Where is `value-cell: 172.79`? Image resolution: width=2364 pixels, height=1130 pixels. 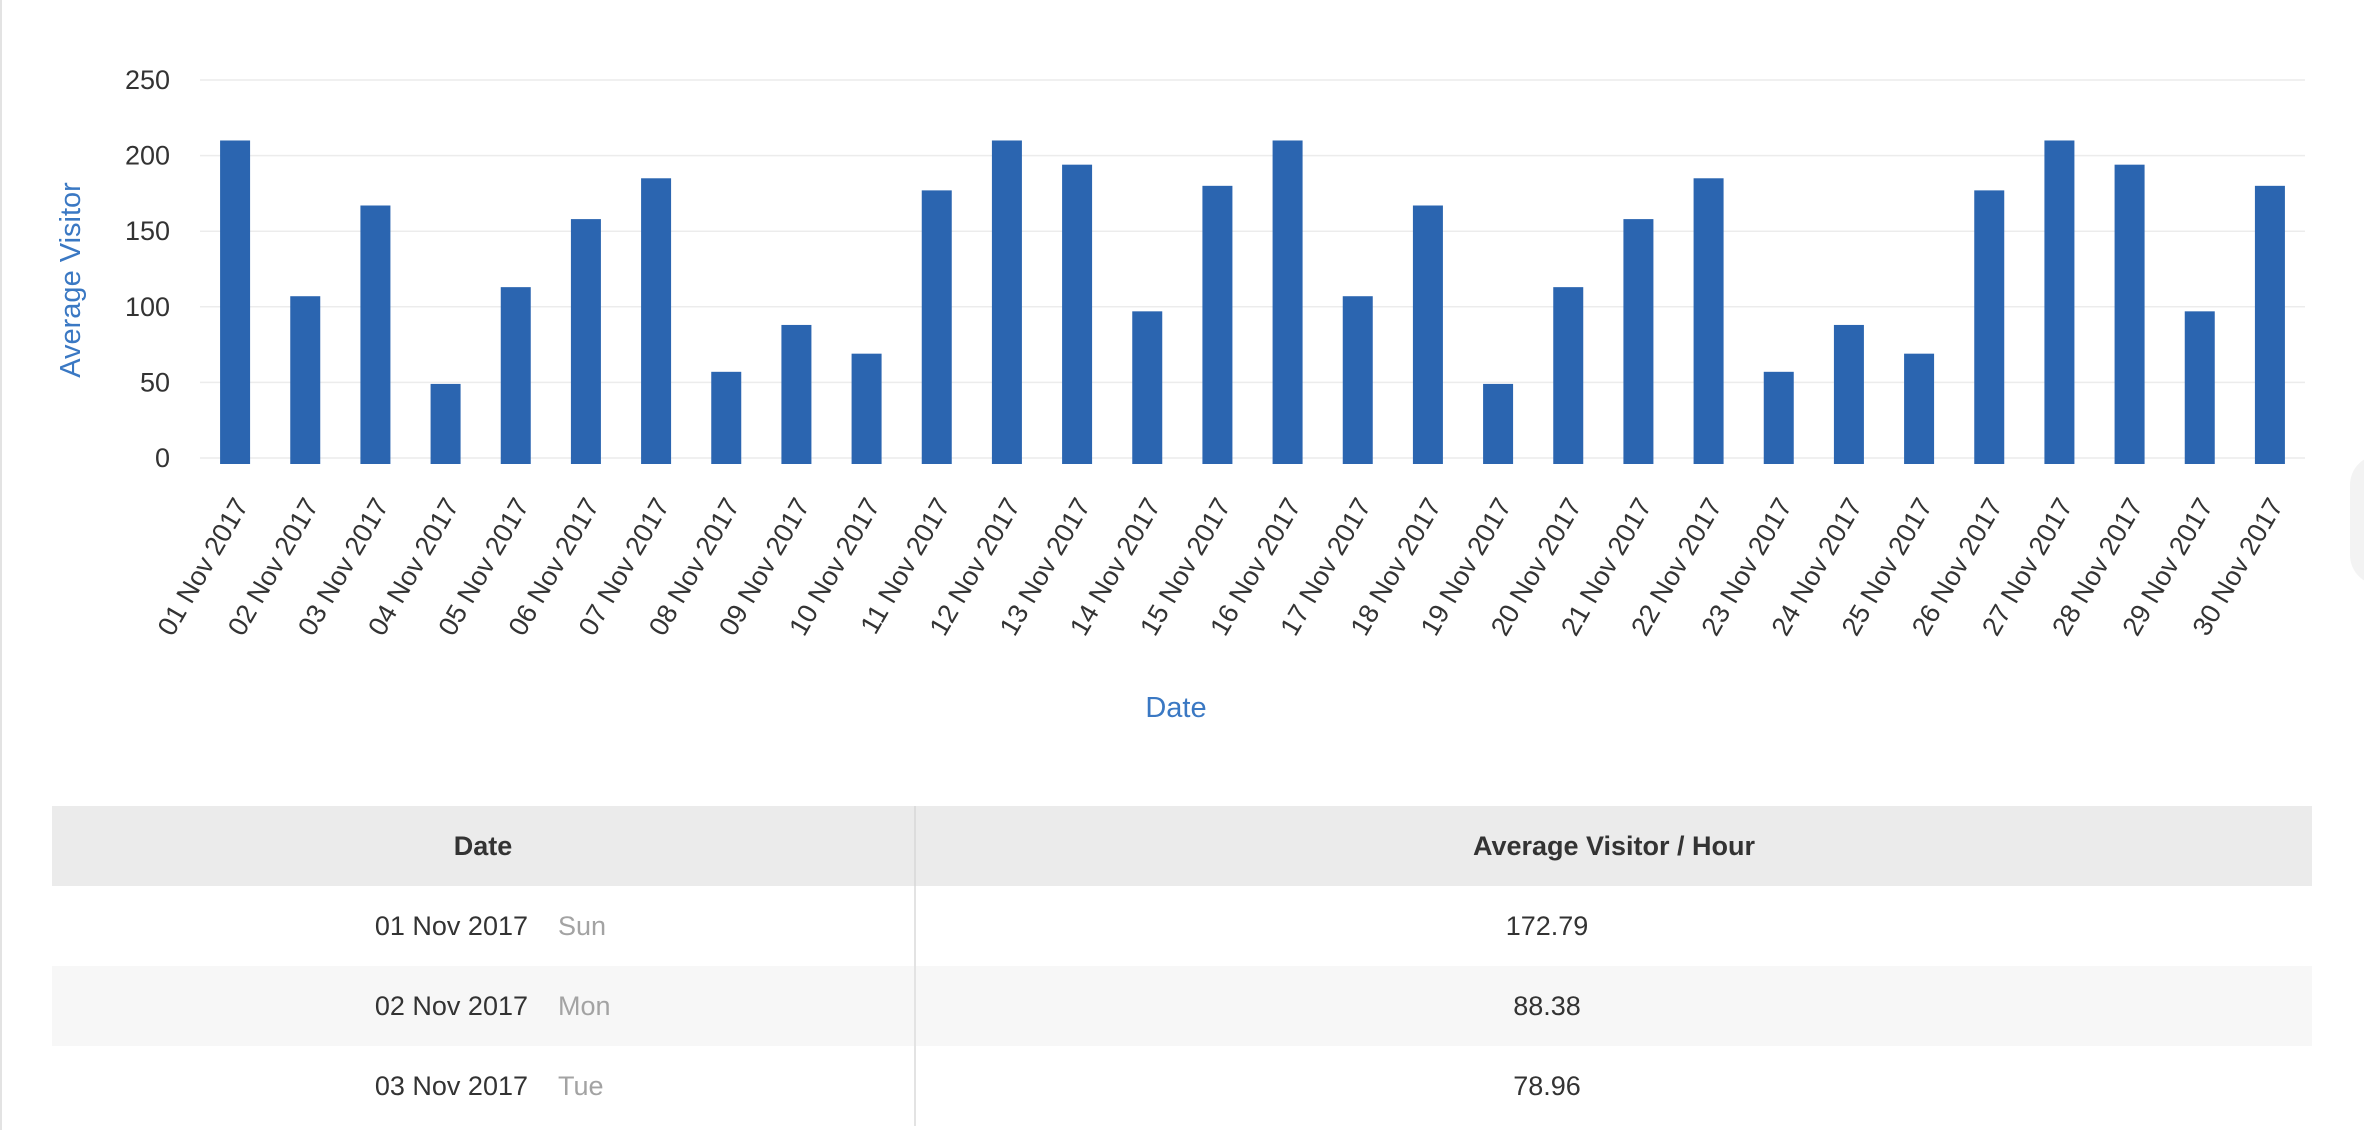 value-cell: 172.79 is located at coordinates (1547, 925).